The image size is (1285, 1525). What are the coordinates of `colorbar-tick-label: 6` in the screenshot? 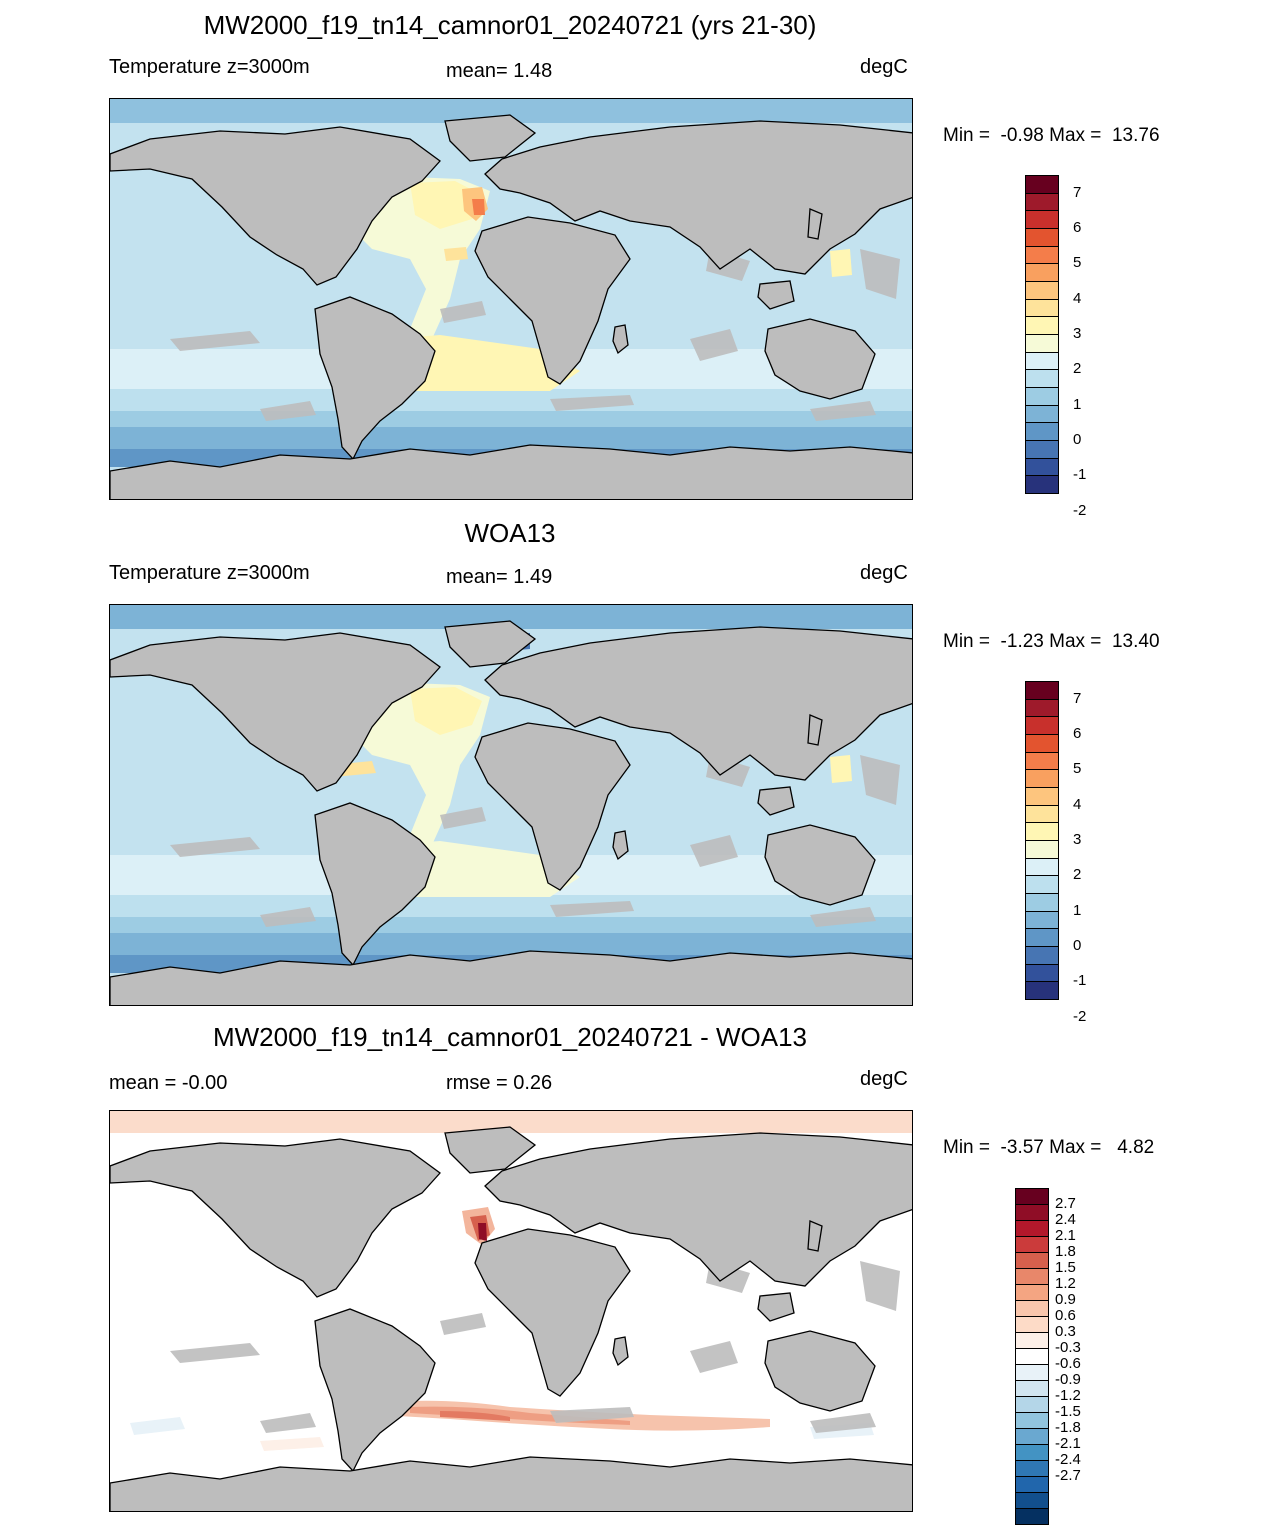 It's located at (1077, 733).